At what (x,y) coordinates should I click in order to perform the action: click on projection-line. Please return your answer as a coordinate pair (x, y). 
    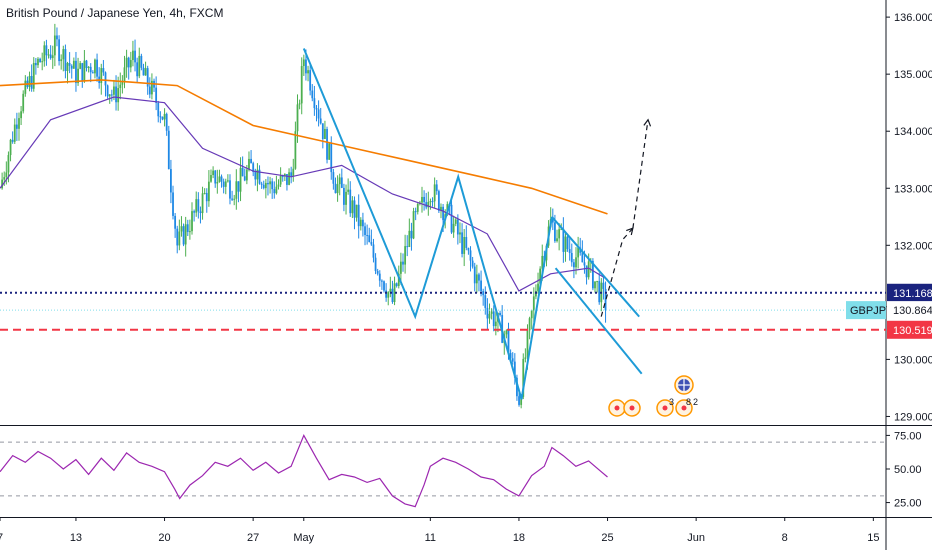
    Looking at the image, I should click on (617, 272).